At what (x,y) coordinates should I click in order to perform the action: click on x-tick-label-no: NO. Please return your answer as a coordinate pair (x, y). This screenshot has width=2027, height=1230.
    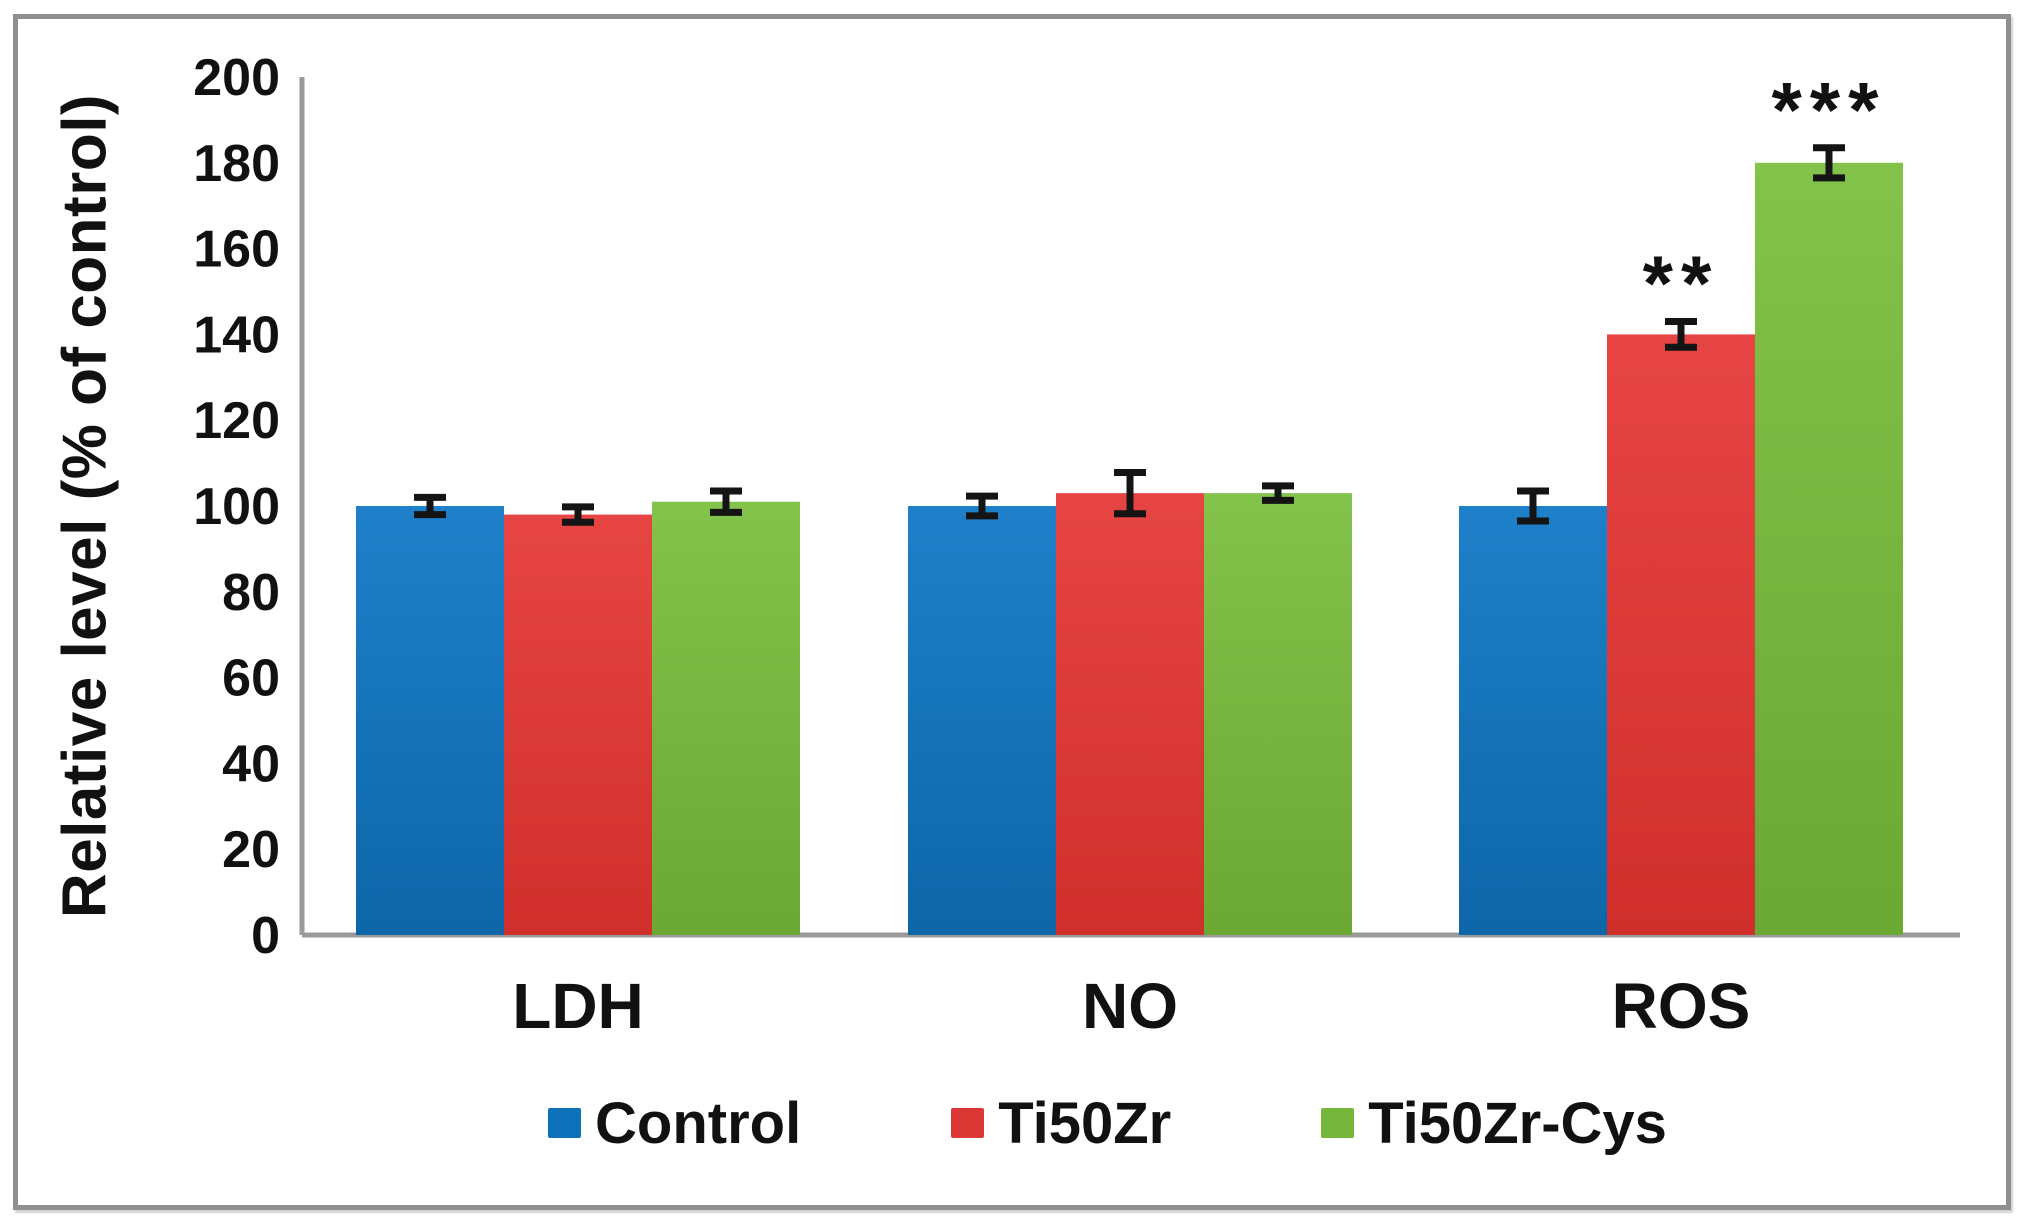
    Looking at the image, I should click on (1130, 1006).